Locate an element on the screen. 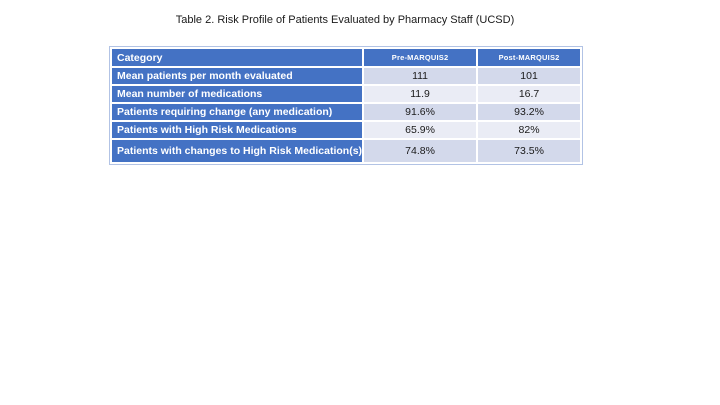 This screenshot has width=720, height=405. cell-value-pre: 91.6% is located at coordinates (420, 112).